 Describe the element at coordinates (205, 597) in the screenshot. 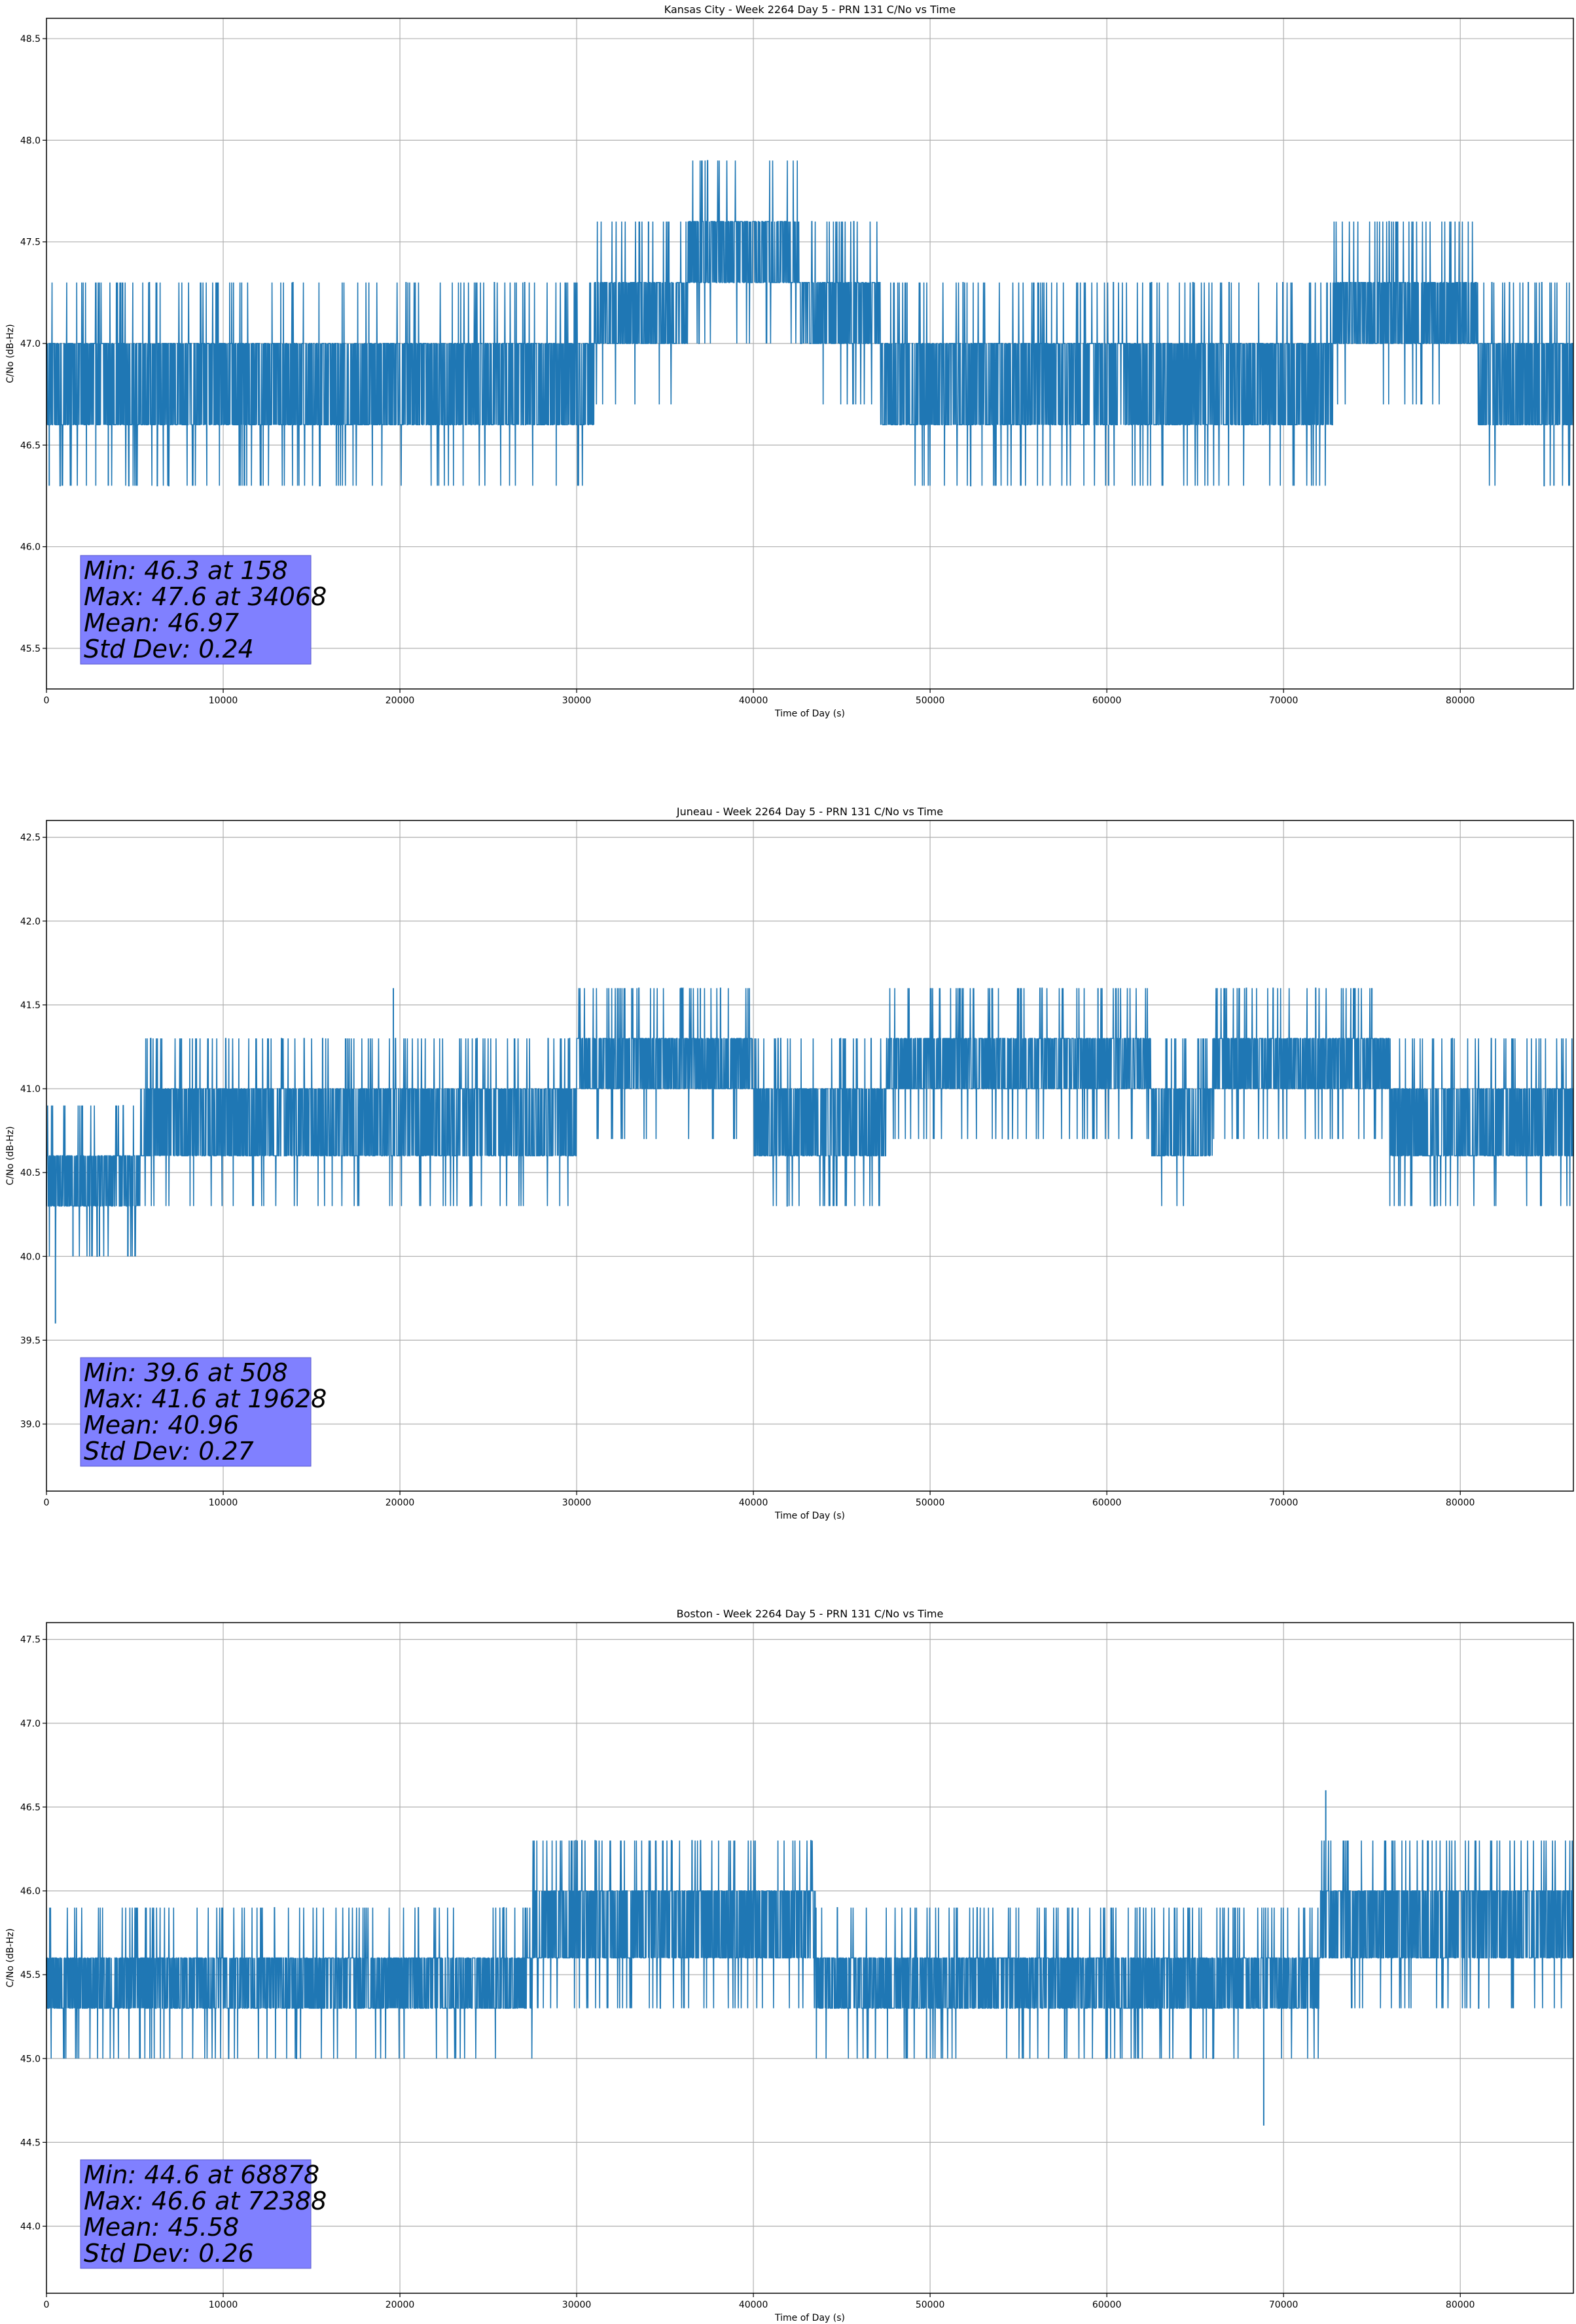

I see `kansas-city-stats-max: Max: 47.6 at 34068` at that location.